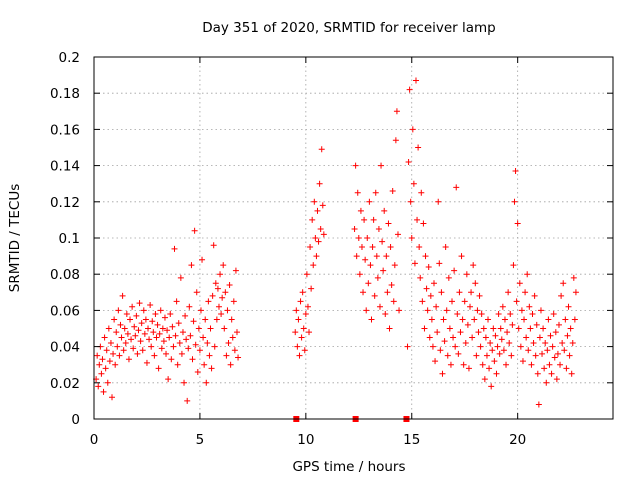  I want to click on y-axis-label: SRMTID / TECUs, so click(15, 238).